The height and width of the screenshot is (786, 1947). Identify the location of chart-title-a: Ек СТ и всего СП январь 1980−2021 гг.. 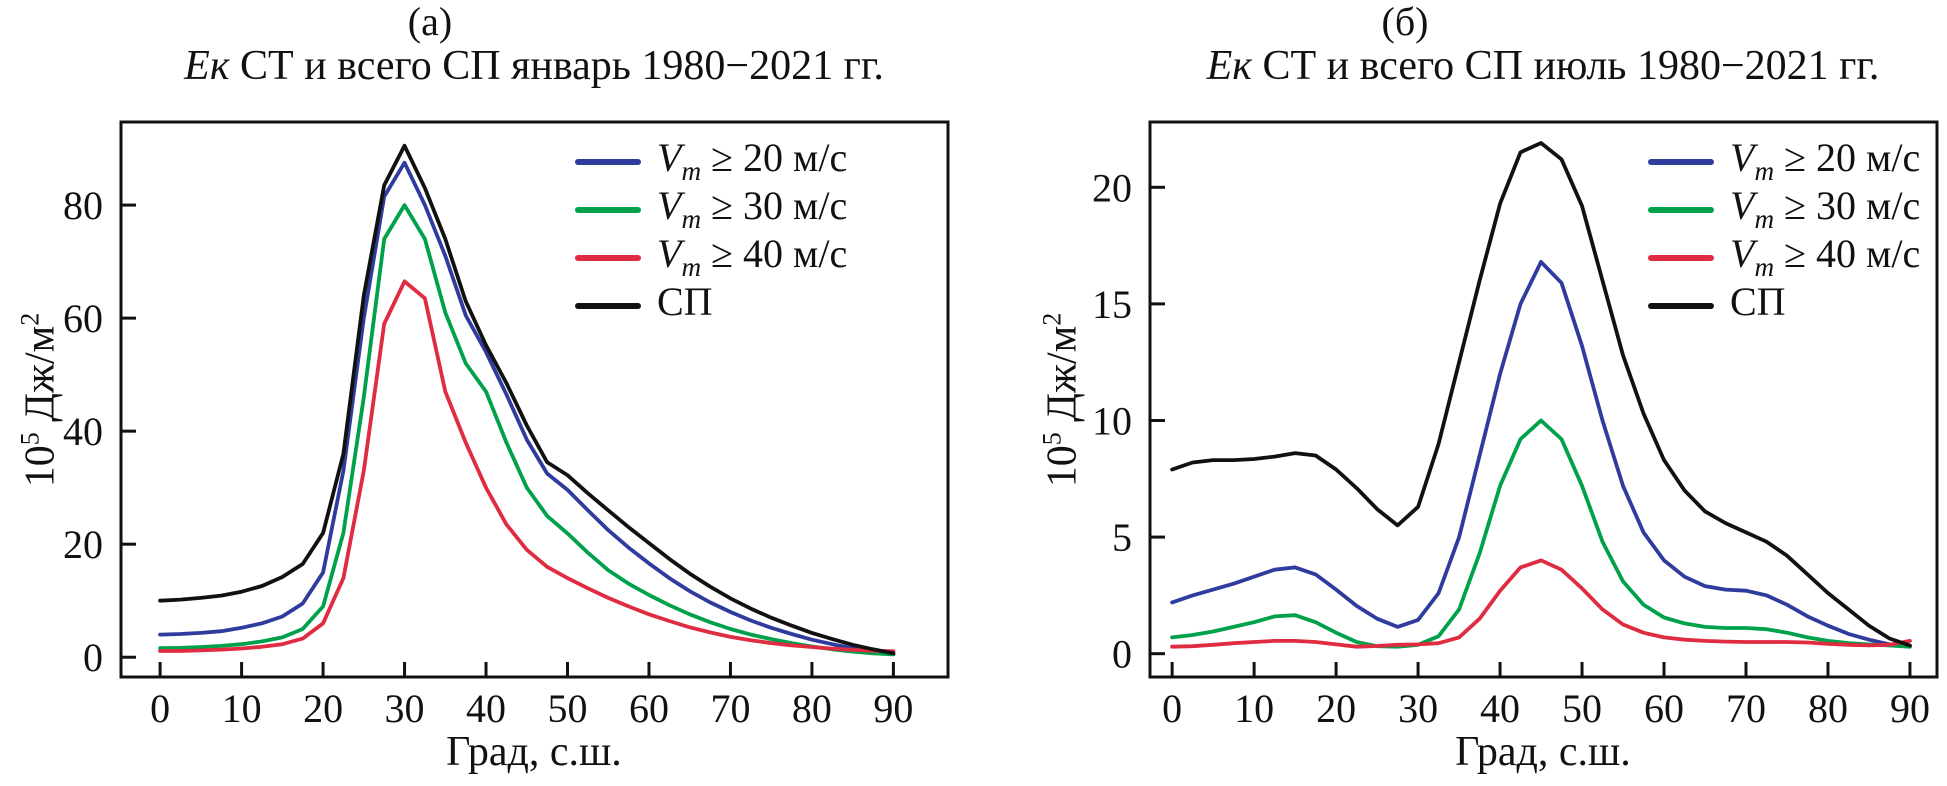
(534, 66).